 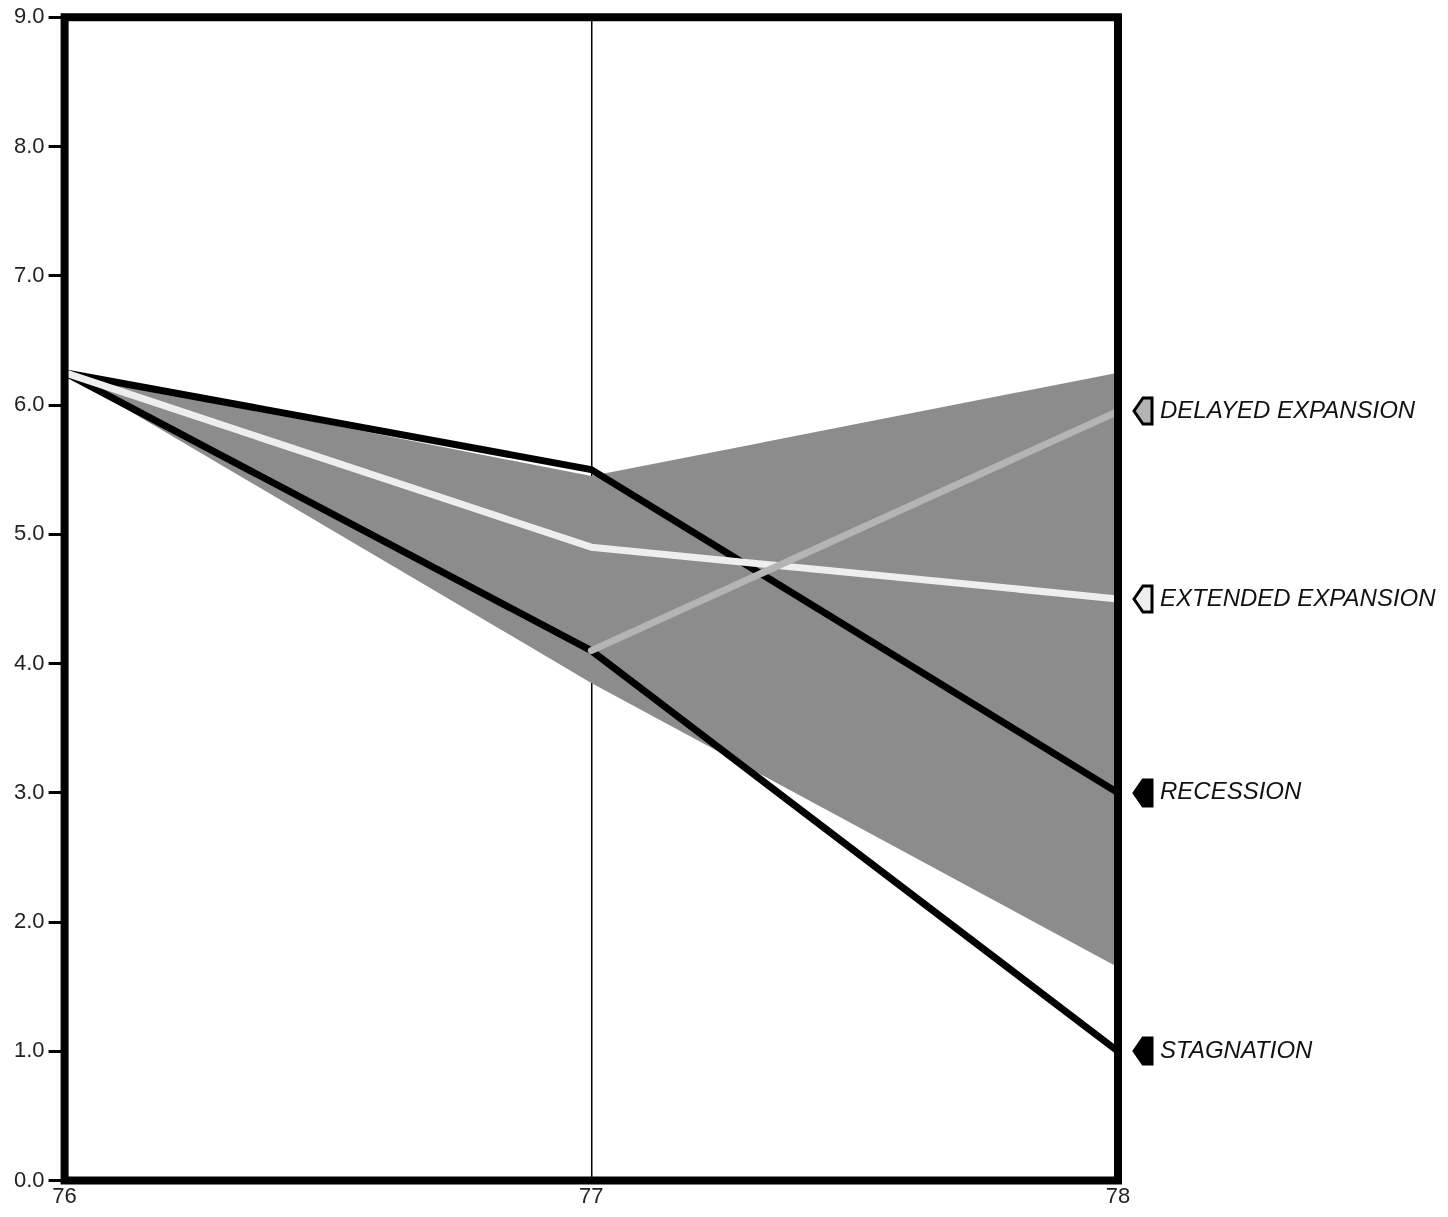 What do you see at coordinates (29, 16) in the screenshot?
I see `y-tick-label: 9.0` at bounding box center [29, 16].